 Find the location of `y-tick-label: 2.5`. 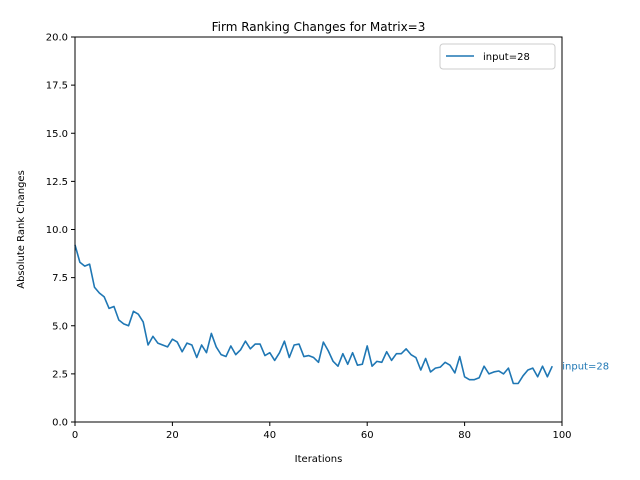

y-tick-label: 2.5 is located at coordinates (60, 374).